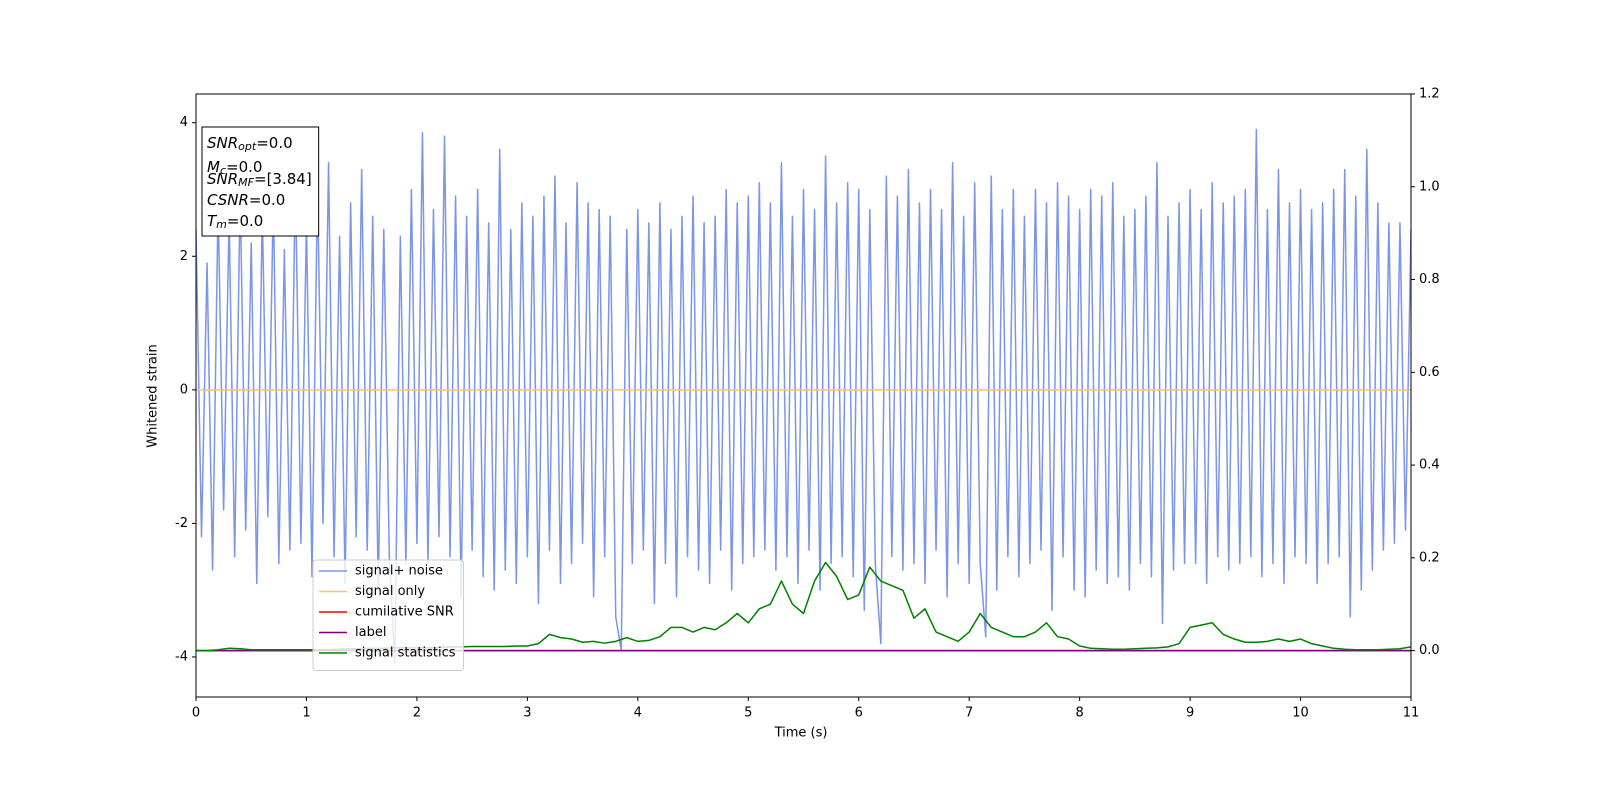 This screenshot has width=1600, height=800. What do you see at coordinates (196, 713) in the screenshot?
I see `x-tick-label: 0` at bounding box center [196, 713].